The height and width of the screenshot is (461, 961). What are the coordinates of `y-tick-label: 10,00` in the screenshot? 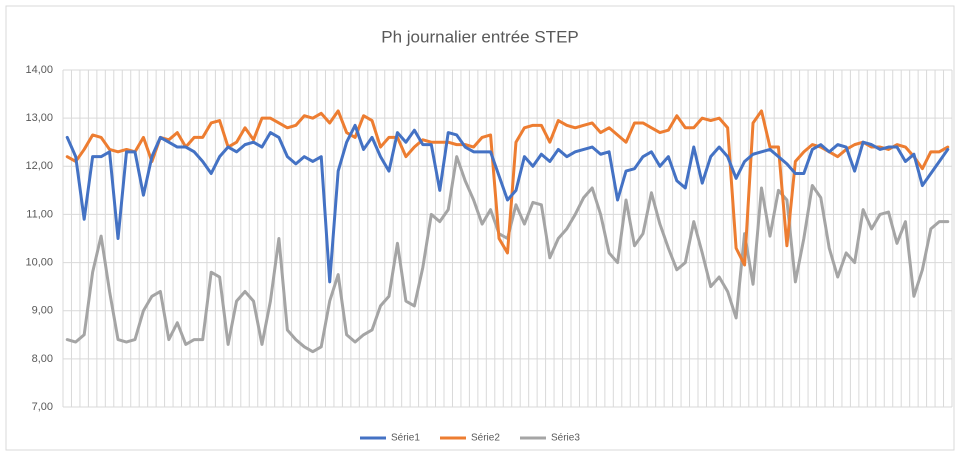 It's located at (39, 262).